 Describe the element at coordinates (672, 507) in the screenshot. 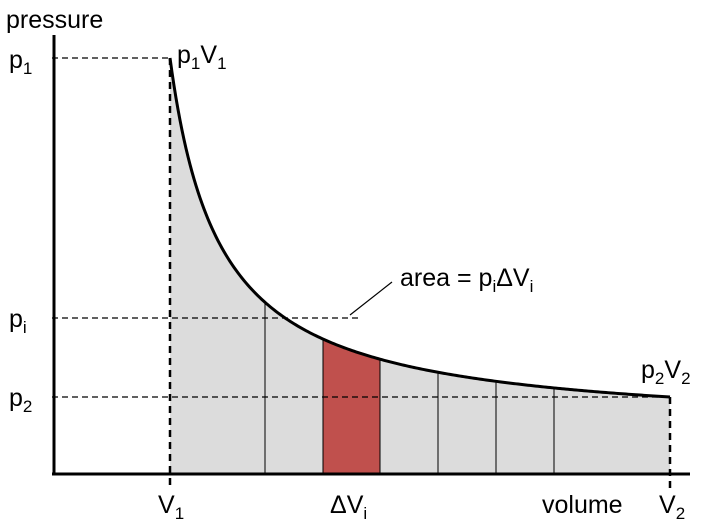

I see `v2-label: V2` at that location.